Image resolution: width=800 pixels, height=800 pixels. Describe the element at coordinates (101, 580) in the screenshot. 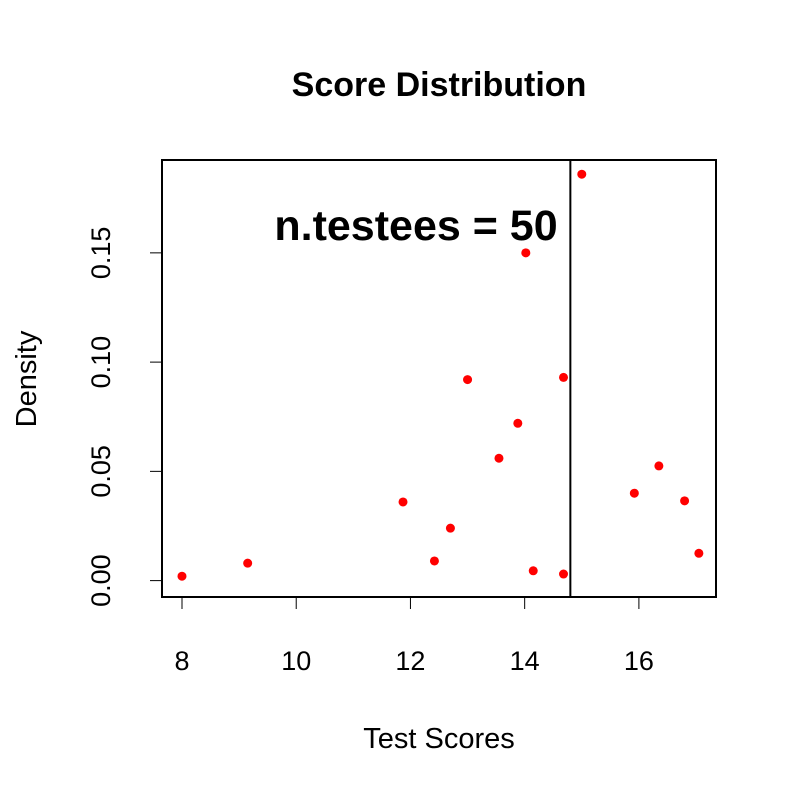

I see `y-tick-label: 0.00` at that location.